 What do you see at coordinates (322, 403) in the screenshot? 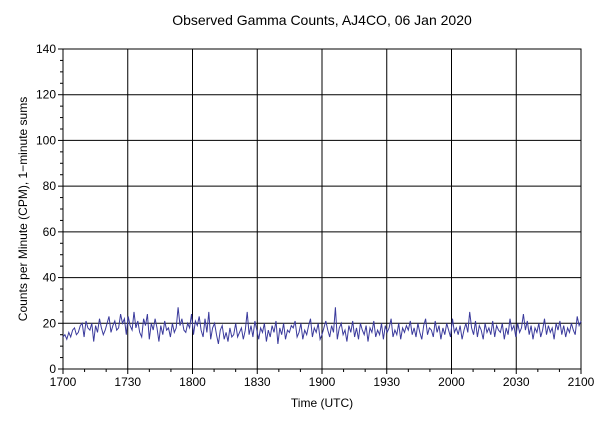
I see `x-axis-label: Time (UTC)` at bounding box center [322, 403].